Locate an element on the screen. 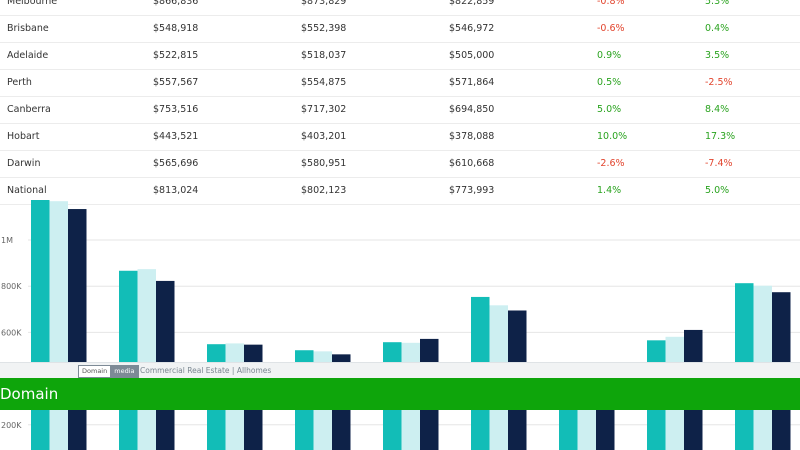 The width and height of the screenshot is (800, 450). change-cell: 1.4% is located at coordinates (609, 190).